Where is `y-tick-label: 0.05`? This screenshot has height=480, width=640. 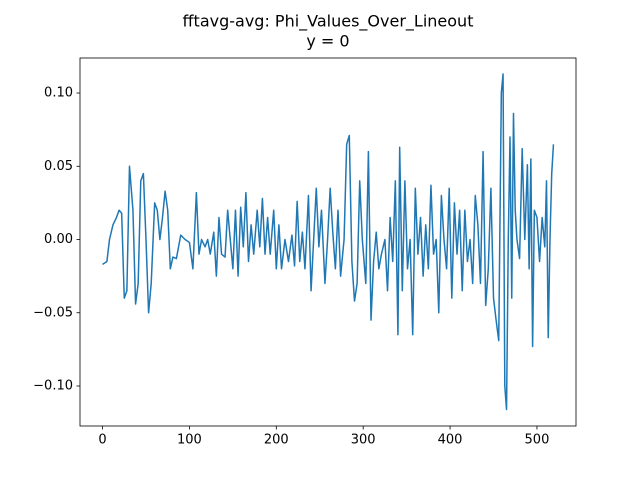 y-tick-label: 0.05 is located at coordinates (58, 166).